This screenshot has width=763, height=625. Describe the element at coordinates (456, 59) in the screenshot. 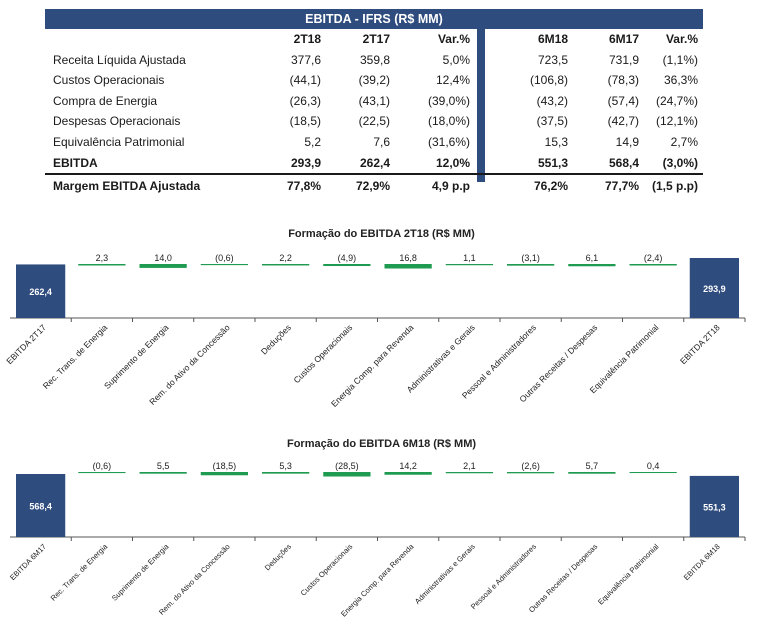

I see `cell: 5,0%` at that location.